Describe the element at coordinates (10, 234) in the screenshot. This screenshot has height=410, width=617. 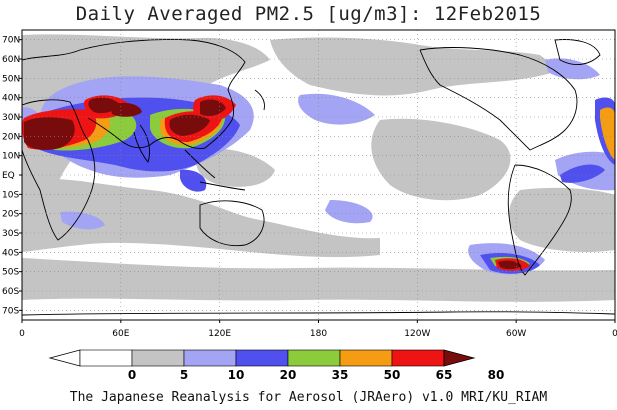
I see `latitude-label: 30S` at that location.